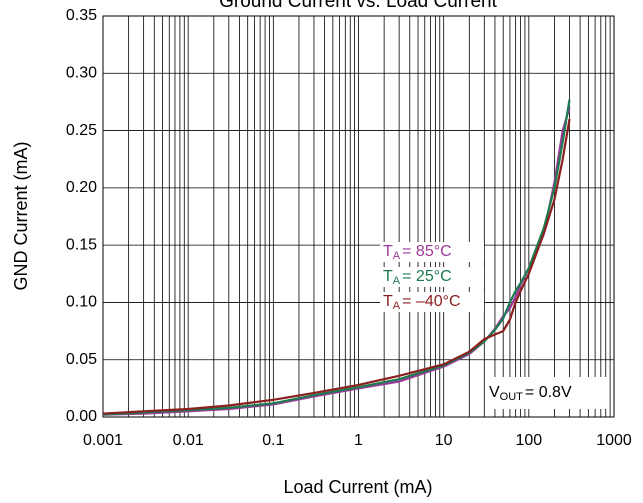 This screenshot has width=643, height=503. I want to click on label-sub: OUT, so click(512, 397).